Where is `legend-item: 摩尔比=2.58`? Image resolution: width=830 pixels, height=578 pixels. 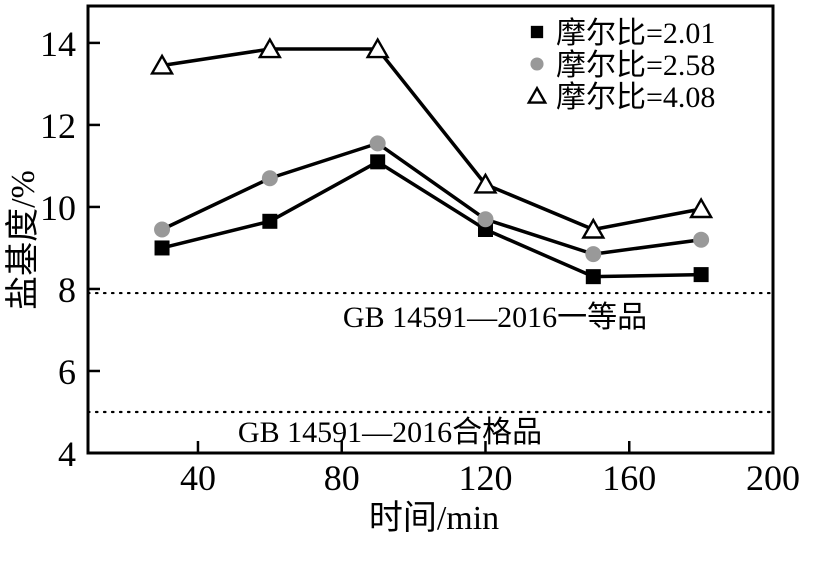 legend-item: 摩尔比=2.58 is located at coordinates (622, 65).